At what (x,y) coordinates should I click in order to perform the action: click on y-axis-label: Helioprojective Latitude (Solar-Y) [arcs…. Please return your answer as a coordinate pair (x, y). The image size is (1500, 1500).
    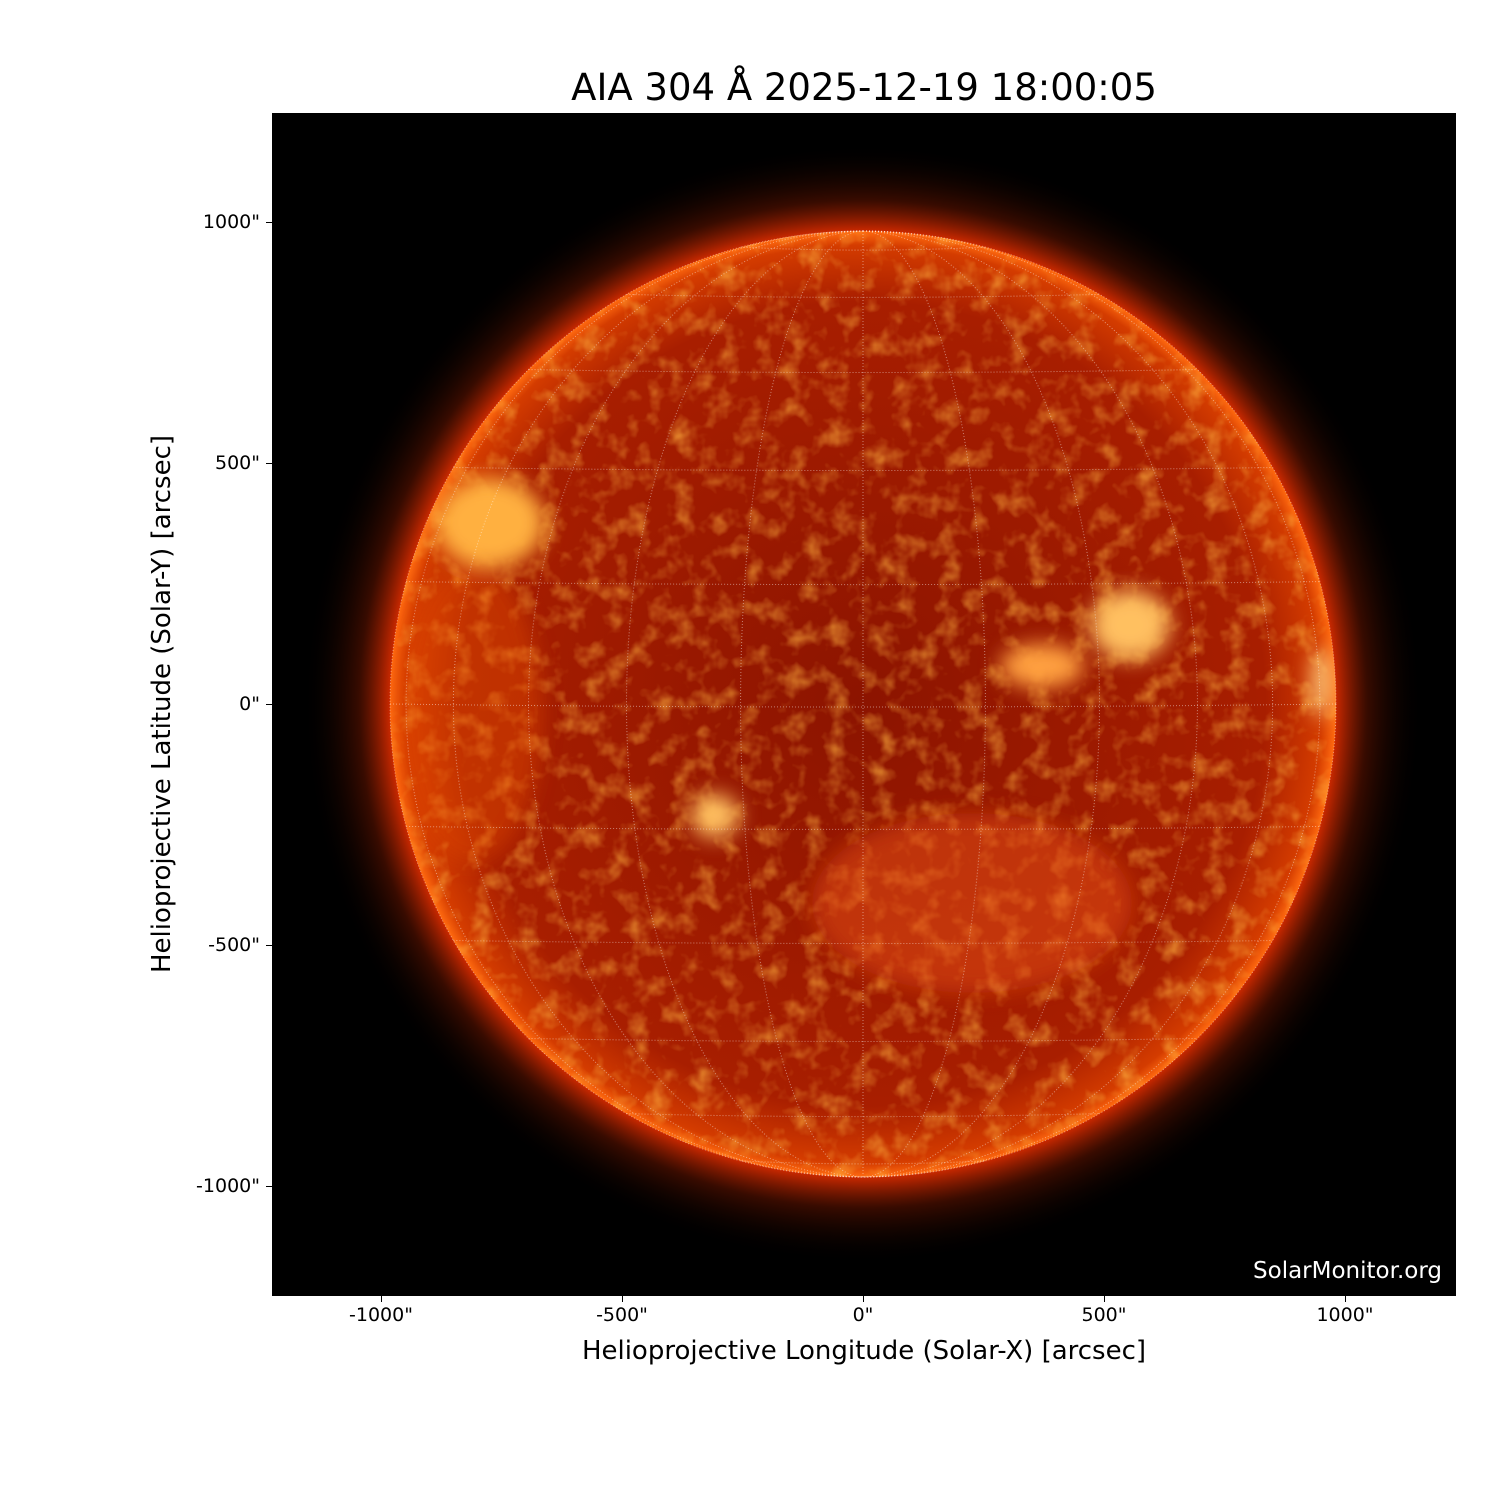
    Looking at the image, I should click on (162, 704).